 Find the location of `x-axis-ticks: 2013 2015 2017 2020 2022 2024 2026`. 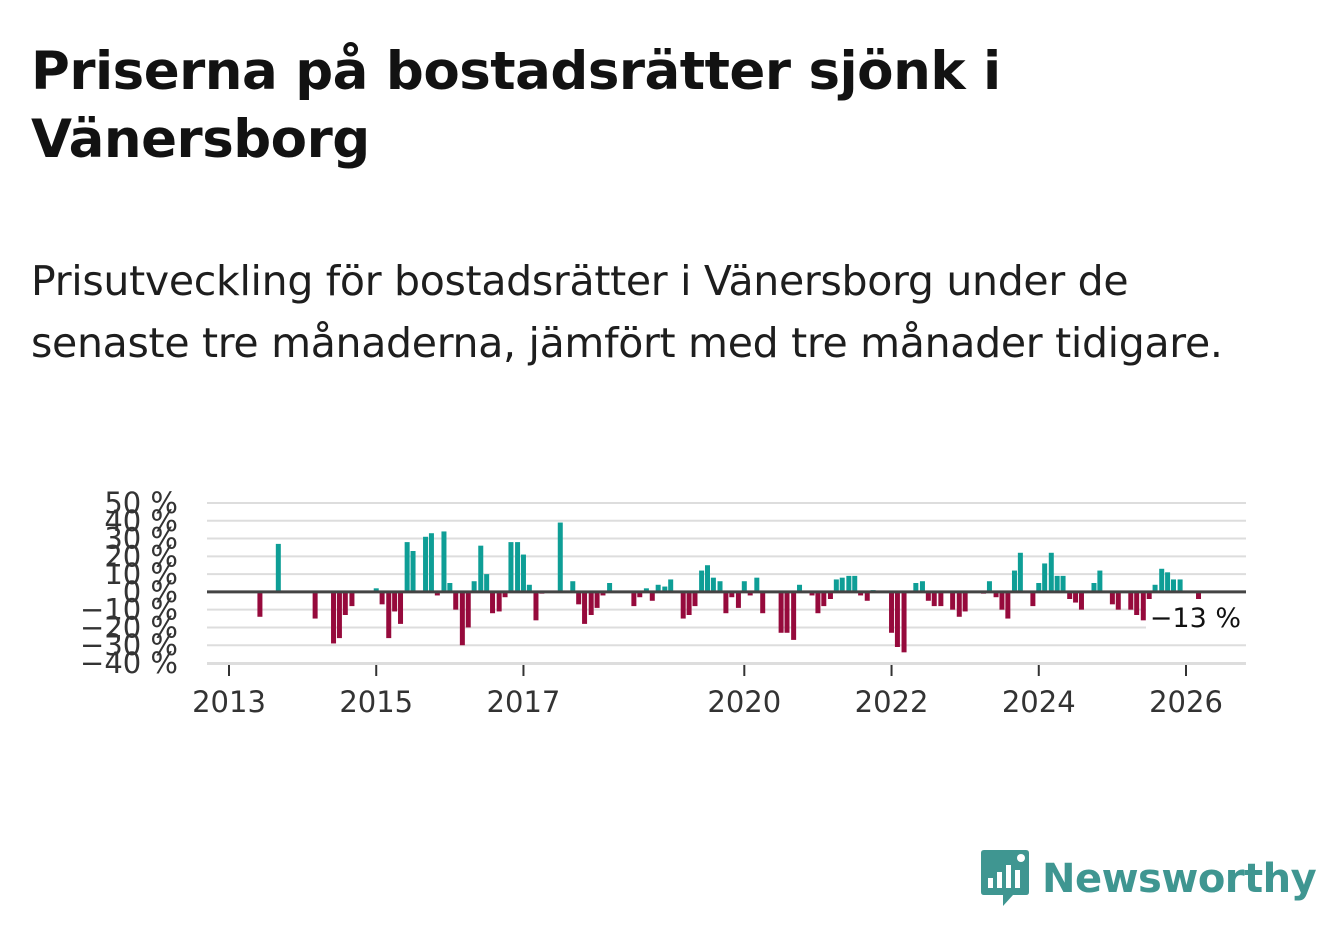

x-axis-ticks: 2013 2015 2017 2020 2022 2024 2026 is located at coordinates (707, 692).